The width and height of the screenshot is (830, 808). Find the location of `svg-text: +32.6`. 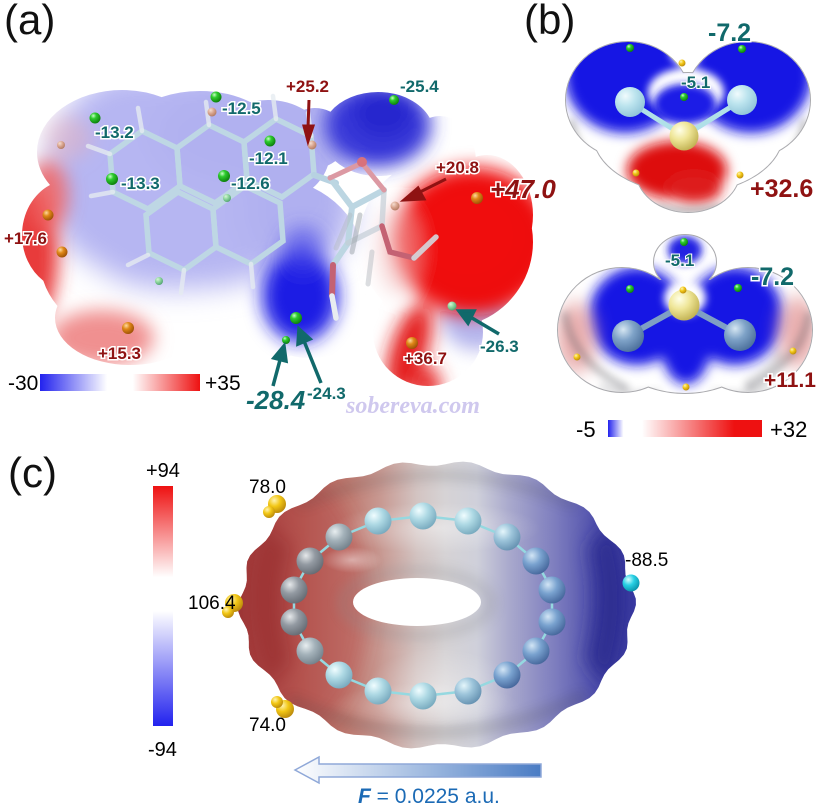

svg-text: +32.6 is located at coordinates (781, 189).